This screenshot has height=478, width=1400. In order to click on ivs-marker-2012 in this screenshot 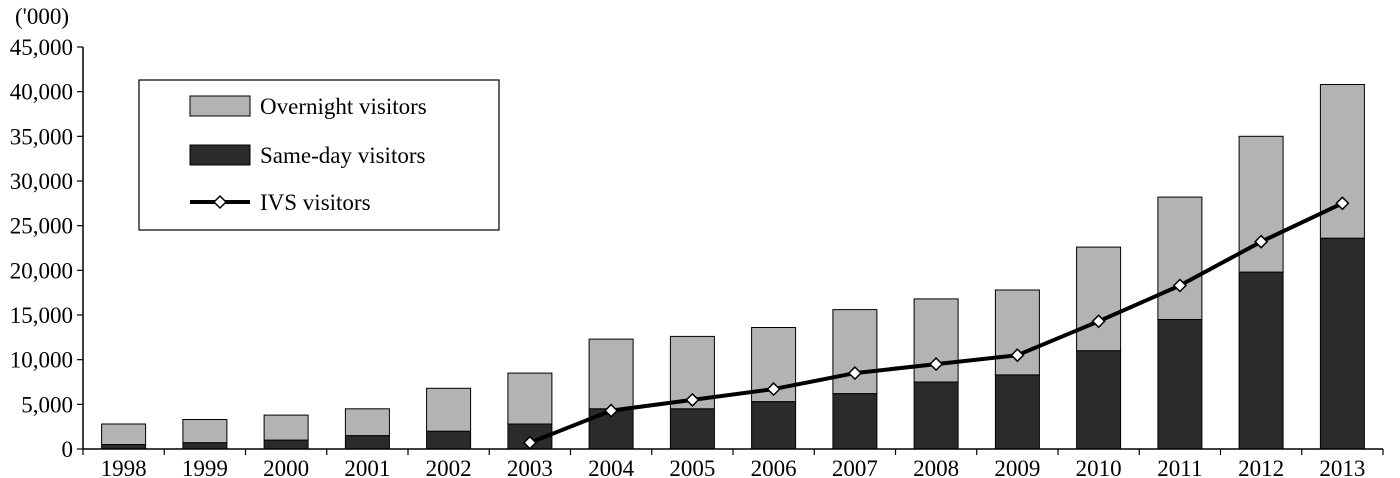, I will do `click(1261, 241)`.